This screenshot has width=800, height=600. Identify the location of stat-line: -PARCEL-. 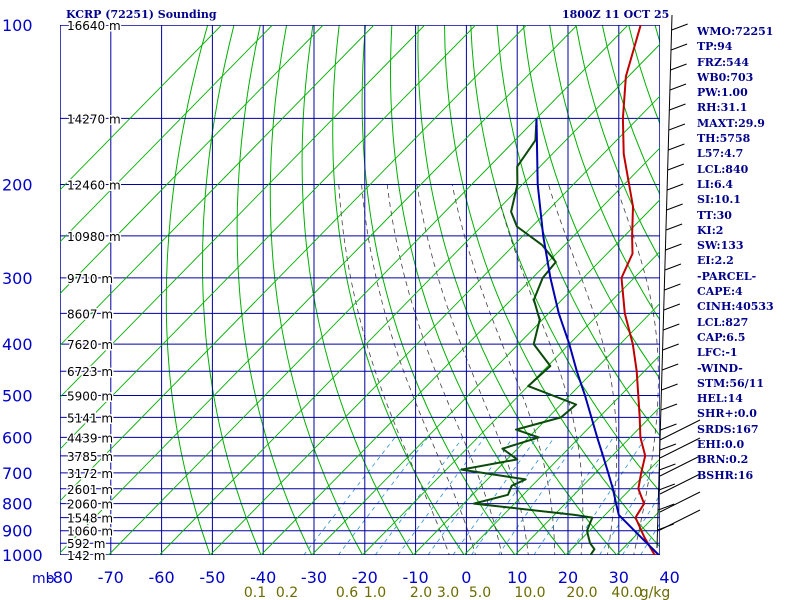
(727, 276).